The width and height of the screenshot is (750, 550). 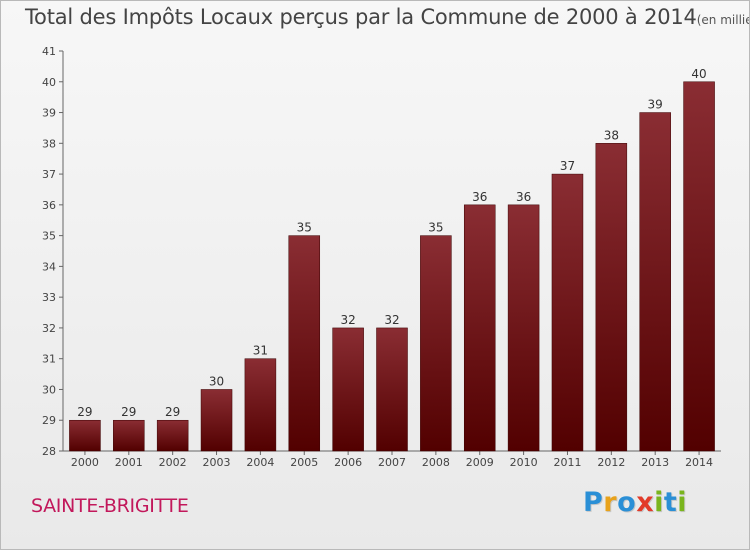 What do you see at coordinates (128, 412) in the screenshot?
I see `value-label-2001: 29` at bounding box center [128, 412].